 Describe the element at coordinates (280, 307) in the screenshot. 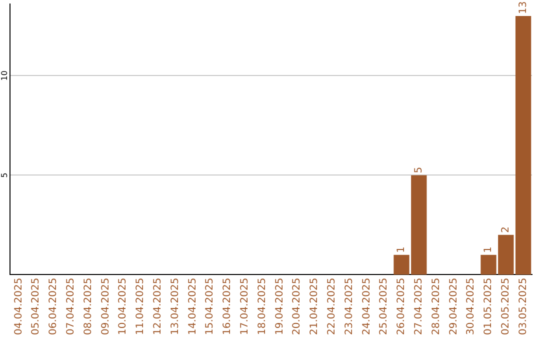

I see `x-tick-label: 19.04.2025` at that location.